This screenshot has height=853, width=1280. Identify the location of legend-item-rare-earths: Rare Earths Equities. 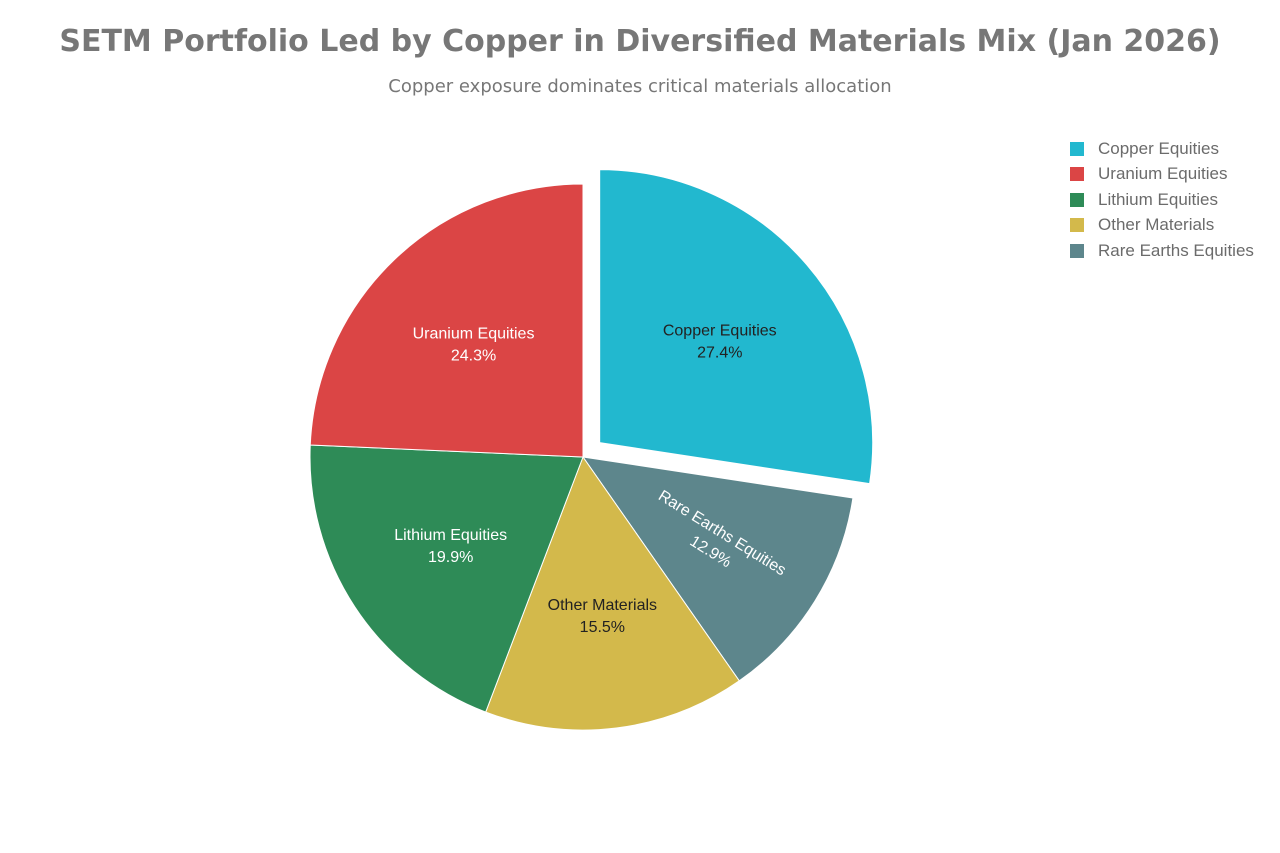
(1162, 251).